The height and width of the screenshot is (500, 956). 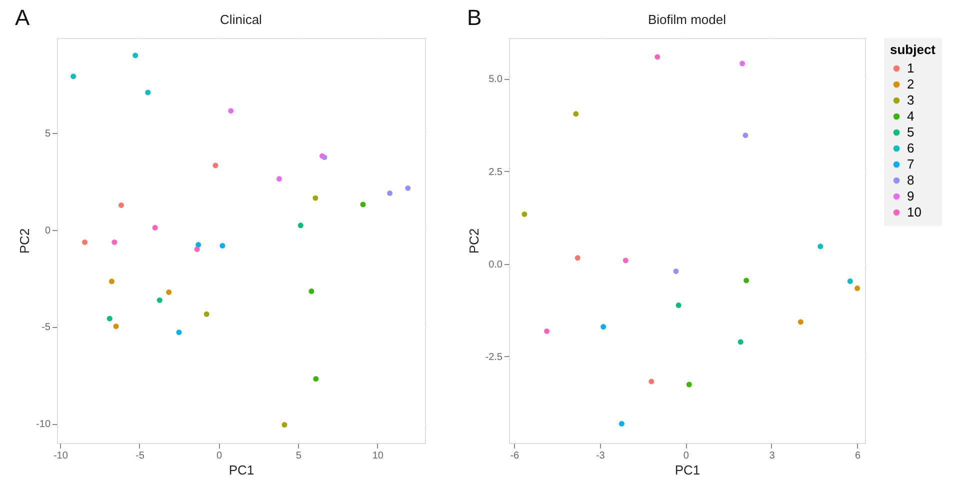 I want to click on legend-label: 2, so click(x=910, y=84).